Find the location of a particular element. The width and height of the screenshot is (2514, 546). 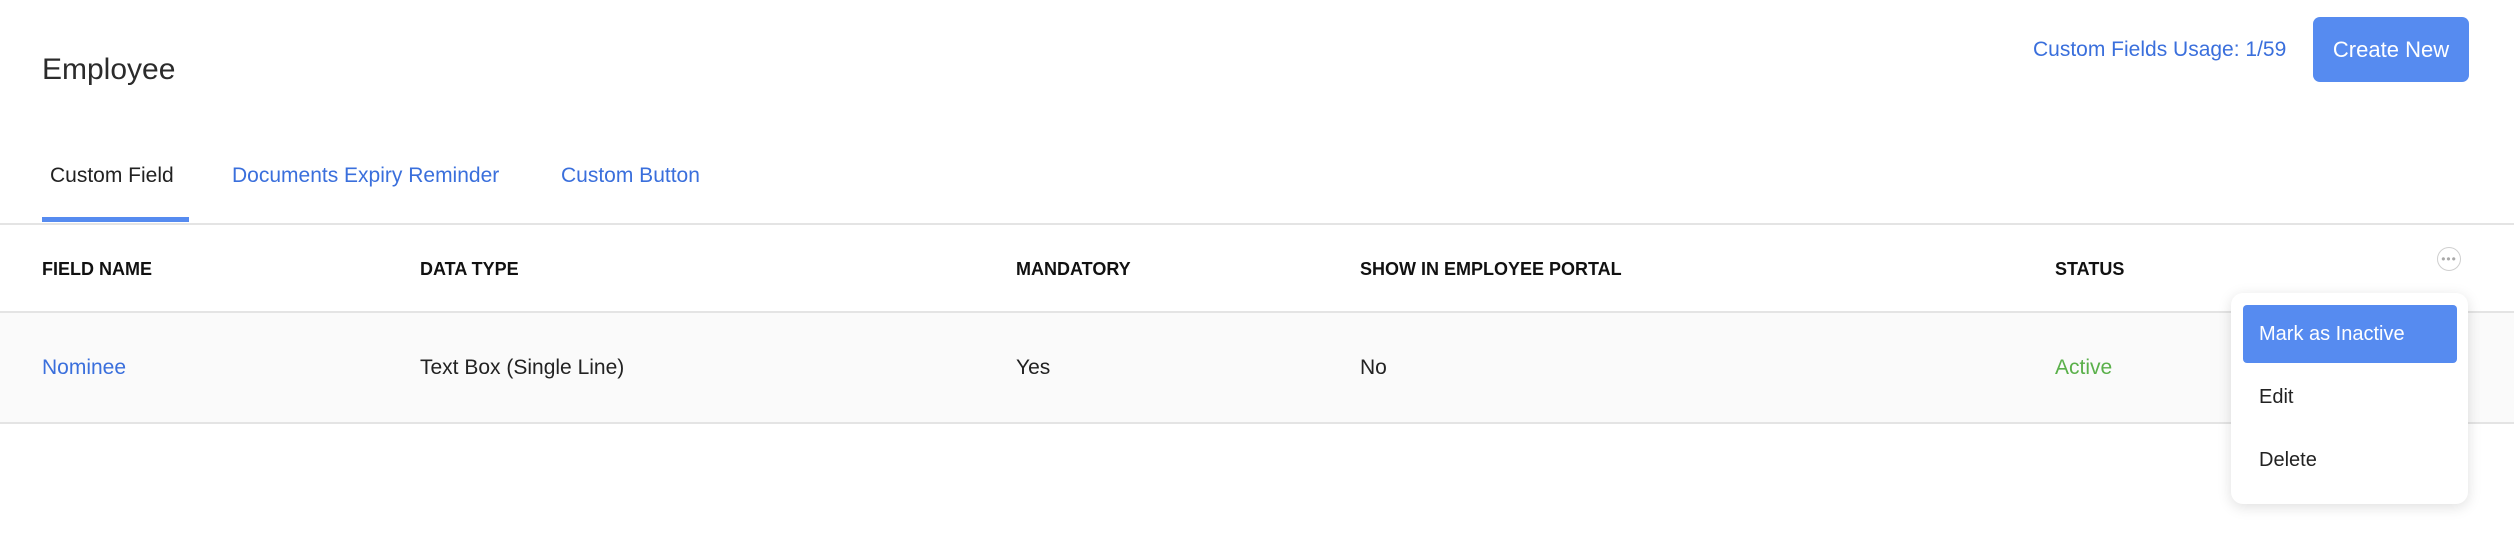

tabs-divider is located at coordinates (1257, 224).